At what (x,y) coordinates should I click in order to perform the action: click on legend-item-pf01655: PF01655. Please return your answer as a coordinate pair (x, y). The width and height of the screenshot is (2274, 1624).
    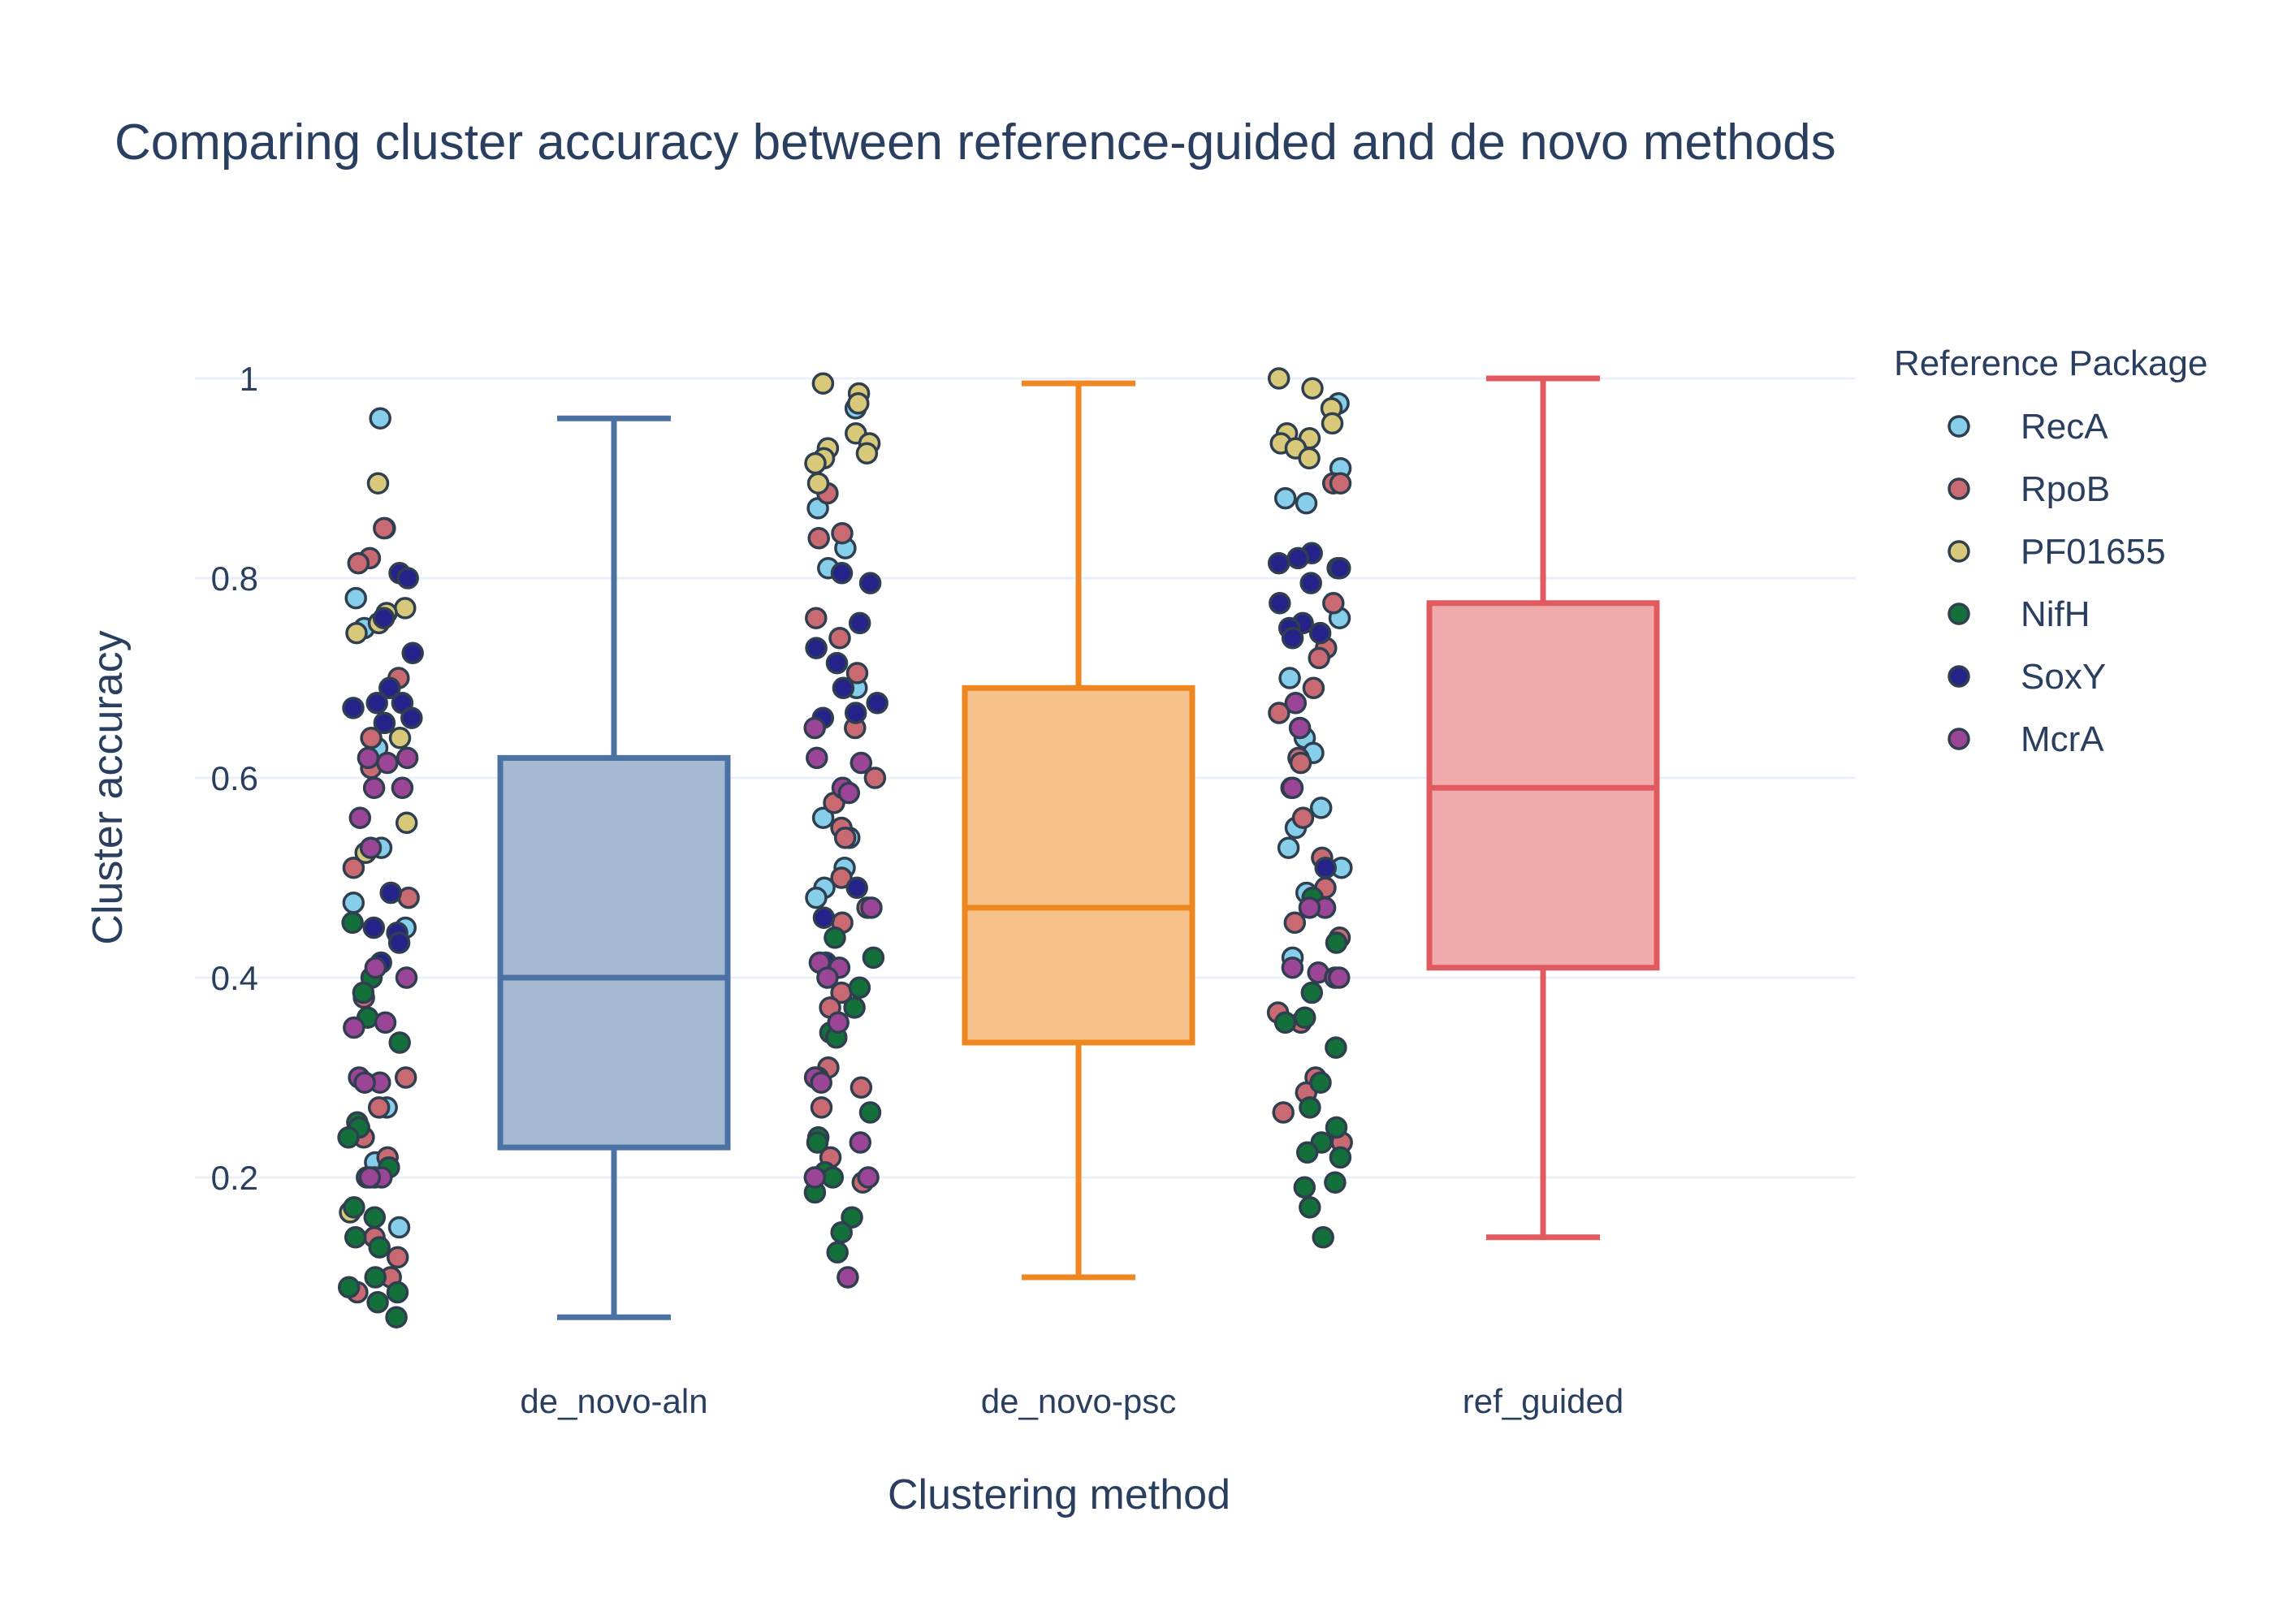
    Looking at the image, I should click on (2057, 552).